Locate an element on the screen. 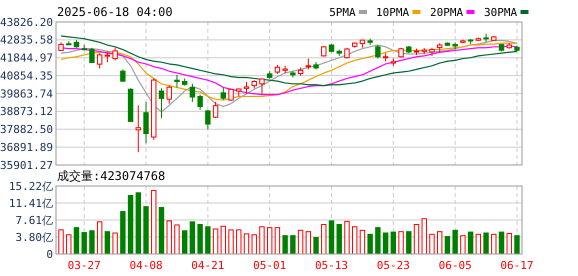  x-tick-label: 05-23 is located at coordinates (393, 265).